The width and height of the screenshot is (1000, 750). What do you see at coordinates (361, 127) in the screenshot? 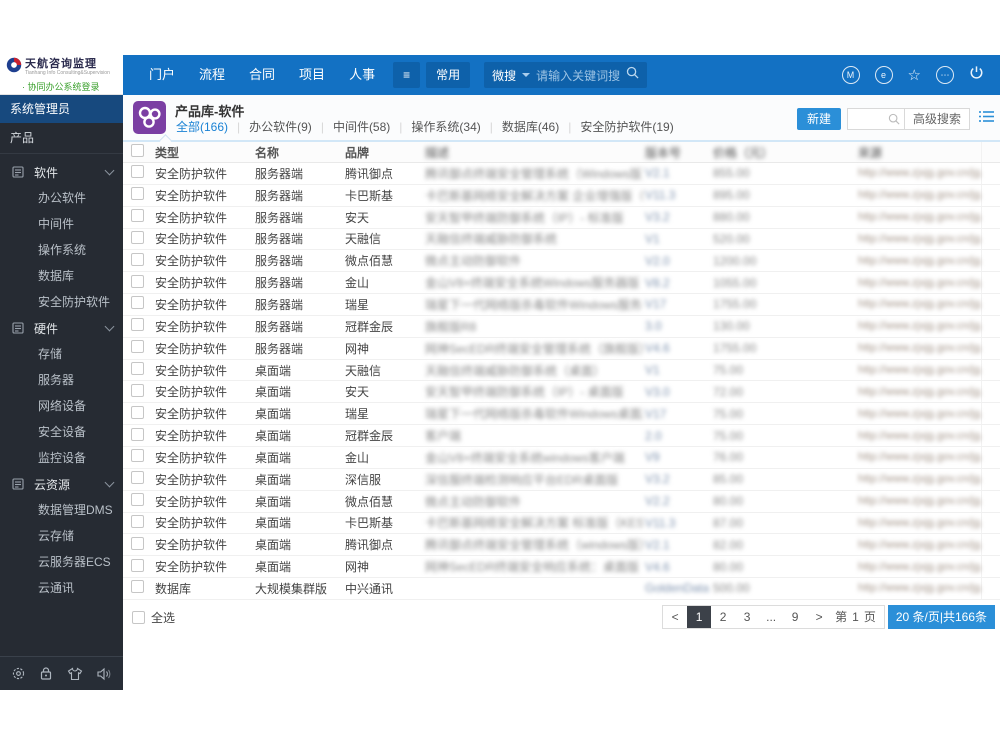
I see `tab-3: 中间件(58)` at bounding box center [361, 127].